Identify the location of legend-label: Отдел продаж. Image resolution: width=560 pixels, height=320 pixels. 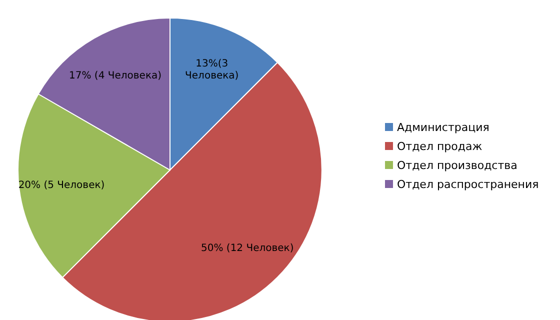
(439, 146).